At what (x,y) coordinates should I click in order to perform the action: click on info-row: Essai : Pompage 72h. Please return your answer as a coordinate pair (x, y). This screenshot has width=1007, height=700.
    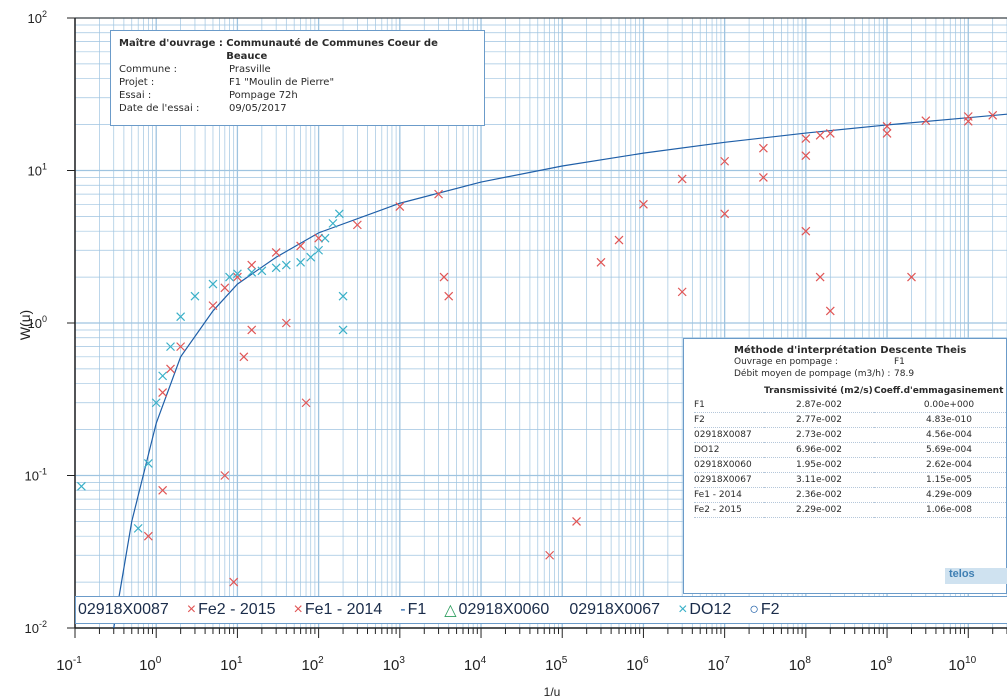
    Looking at the image, I should click on (297, 95).